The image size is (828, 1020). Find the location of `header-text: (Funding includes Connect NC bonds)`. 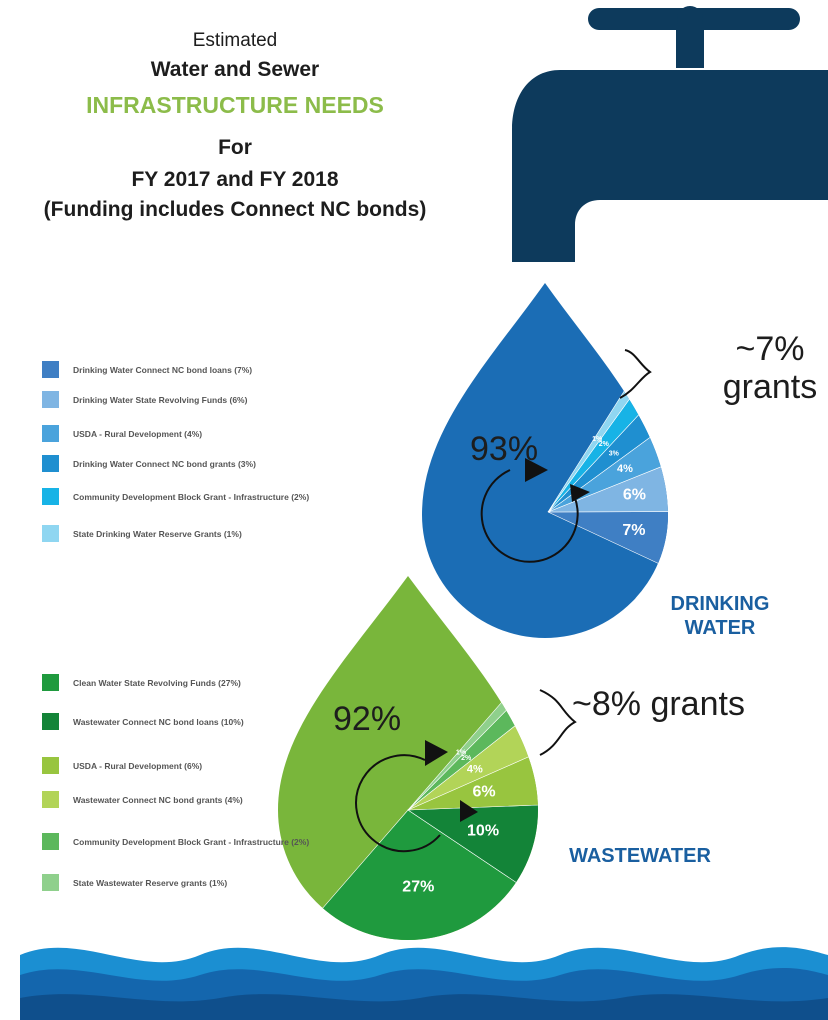

header-text: (Funding includes Connect NC bonds) is located at coordinates (235, 209).